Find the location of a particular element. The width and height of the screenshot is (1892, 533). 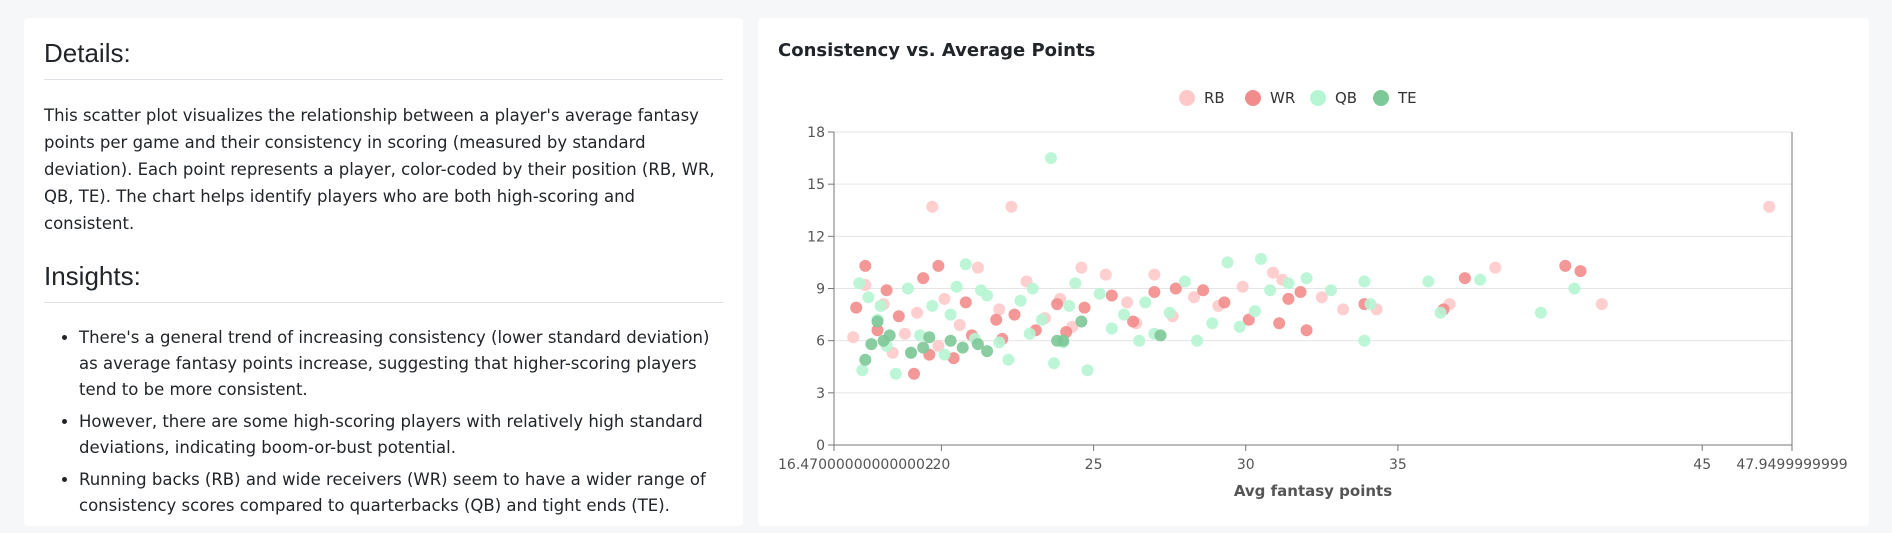

legend-marker-te is located at coordinates (1381, 98).